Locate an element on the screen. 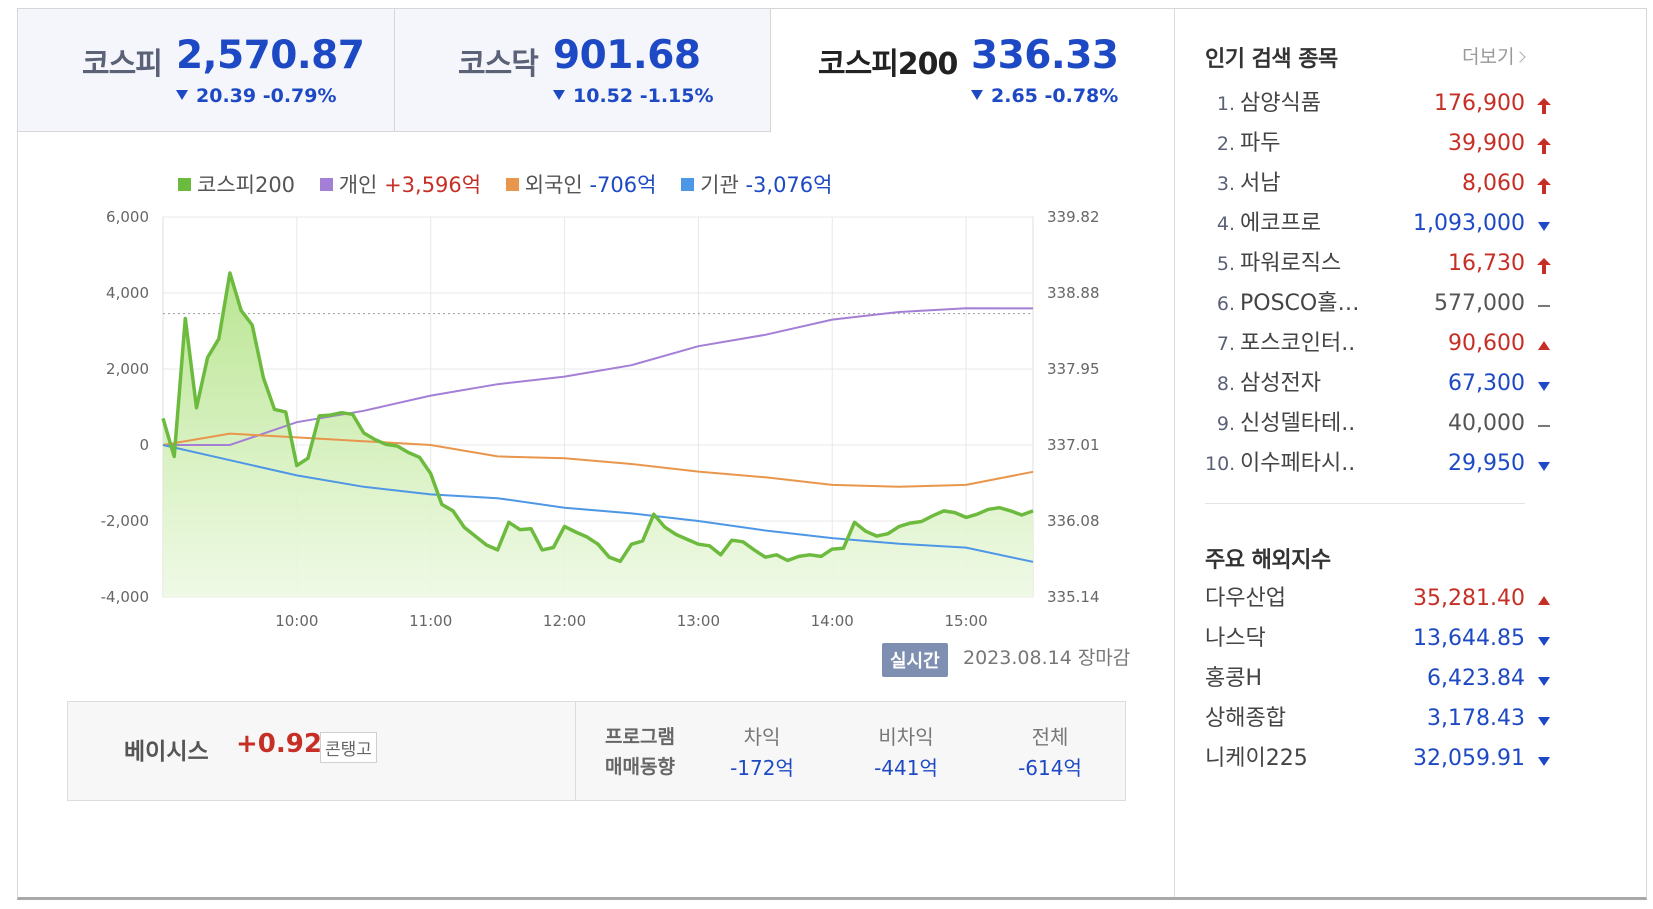  stock-name: 삼양식품 is located at coordinates (1280, 103).